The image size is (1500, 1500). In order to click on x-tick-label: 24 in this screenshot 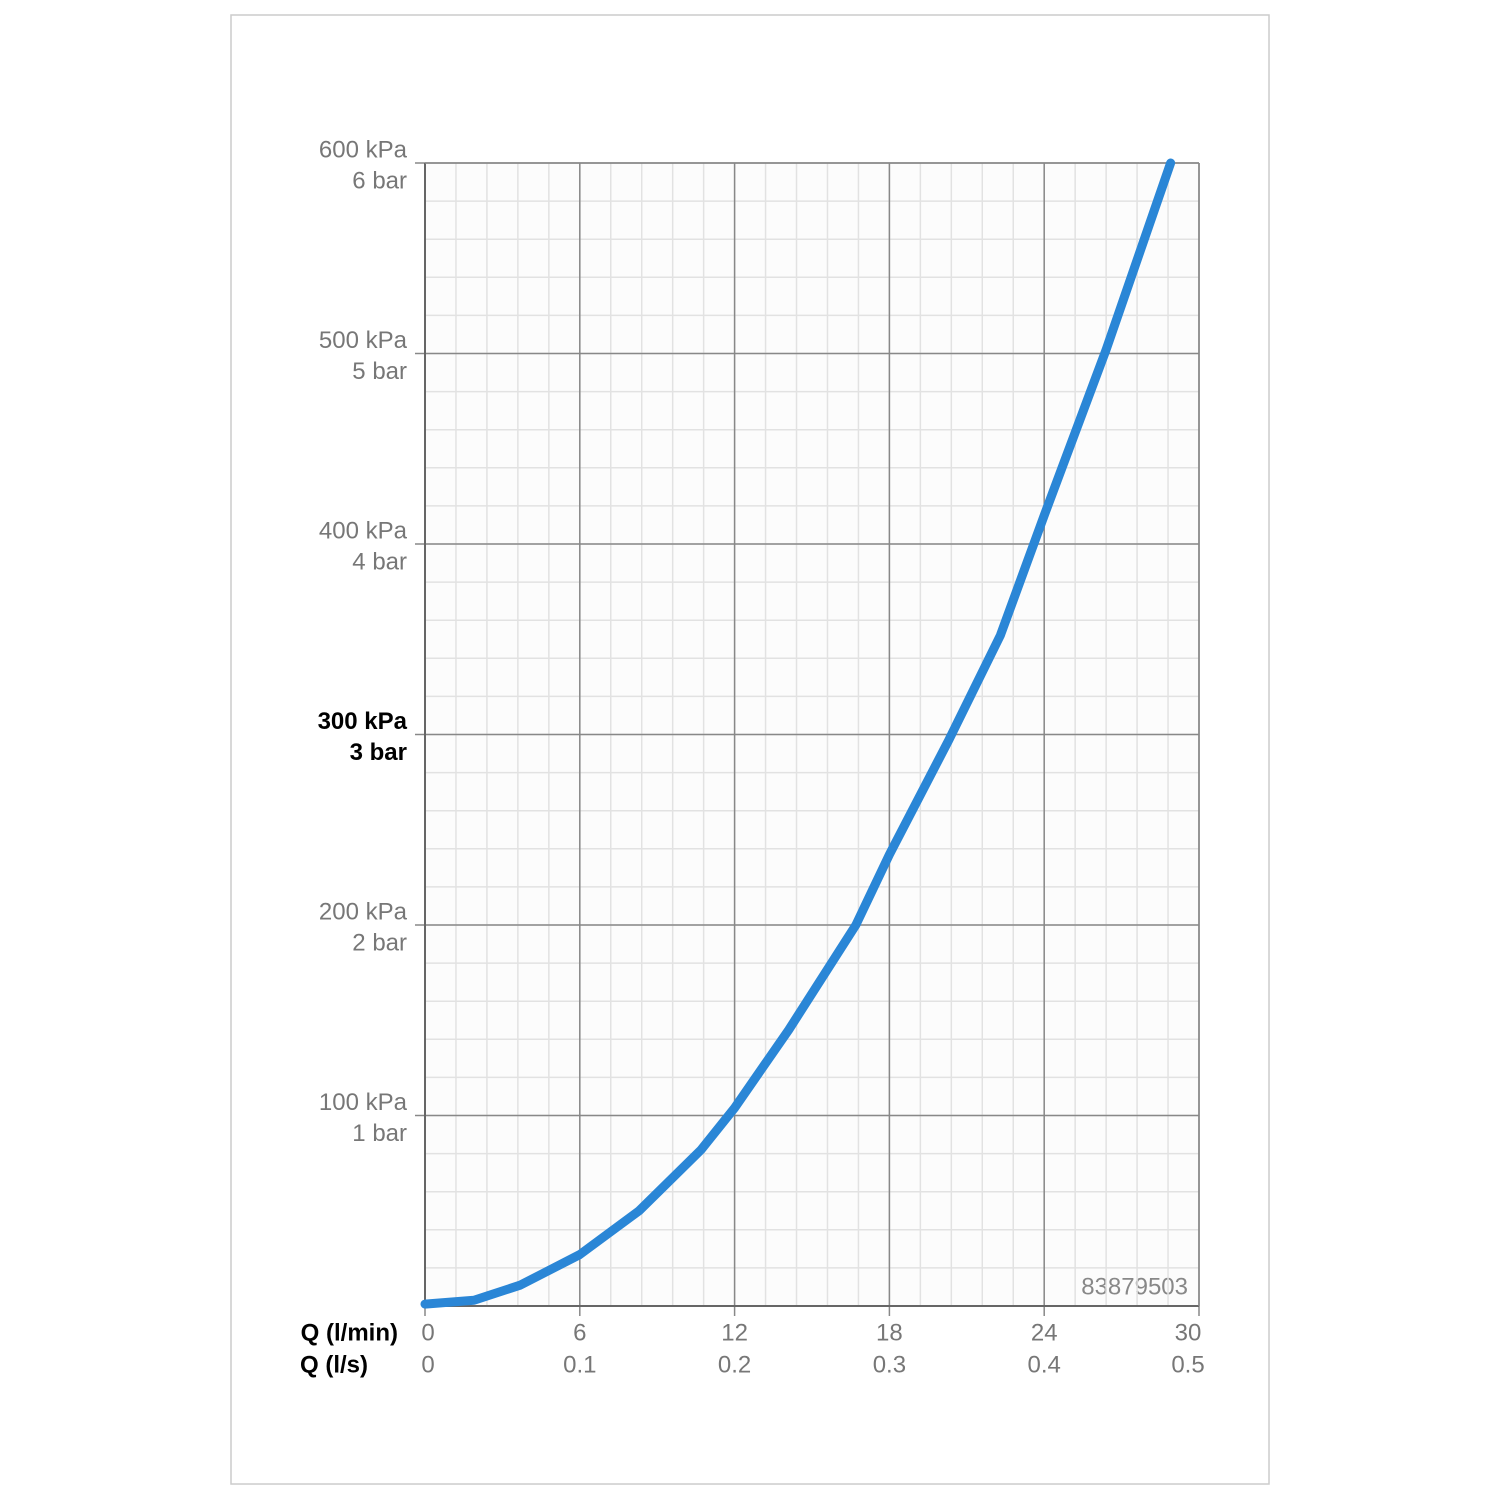, I will do `click(1044, 1332)`.